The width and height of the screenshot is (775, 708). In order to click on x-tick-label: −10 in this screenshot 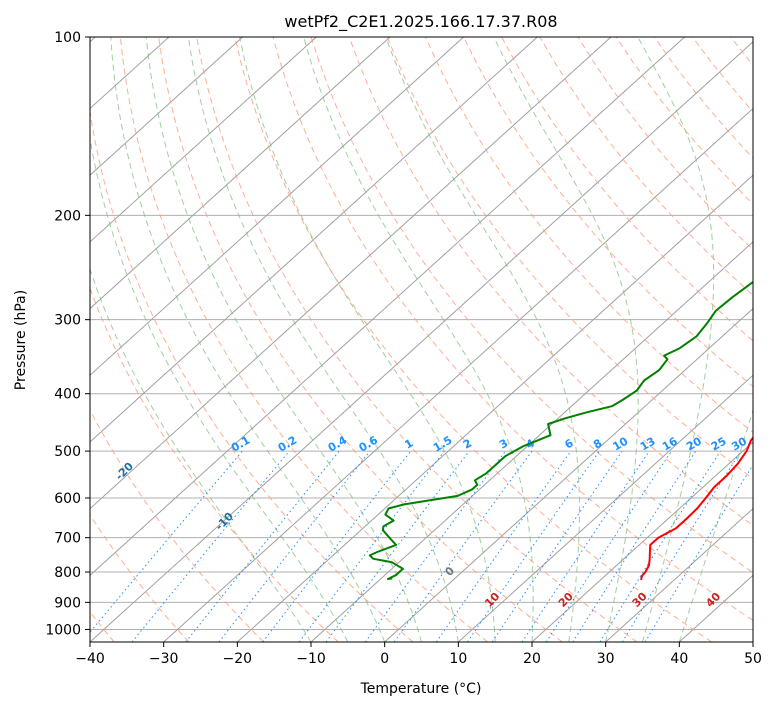, I will do `click(311, 659)`.